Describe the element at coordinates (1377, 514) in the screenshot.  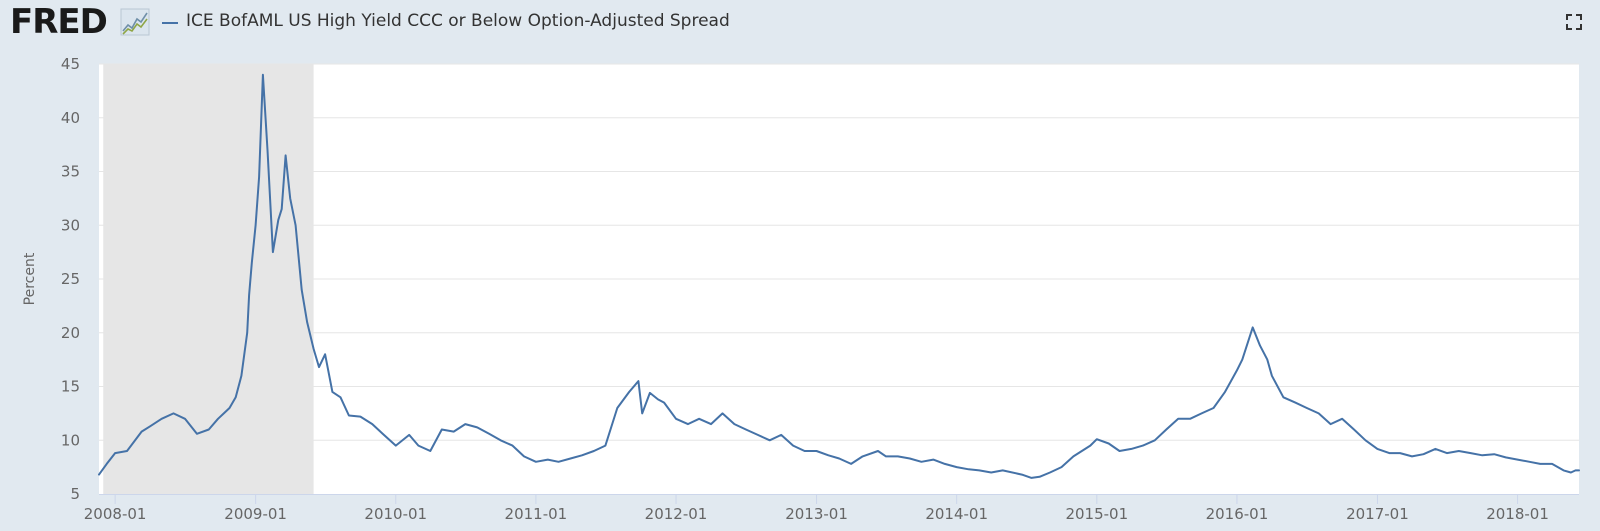
I see `x-tick-label: 2017-01` at that location.